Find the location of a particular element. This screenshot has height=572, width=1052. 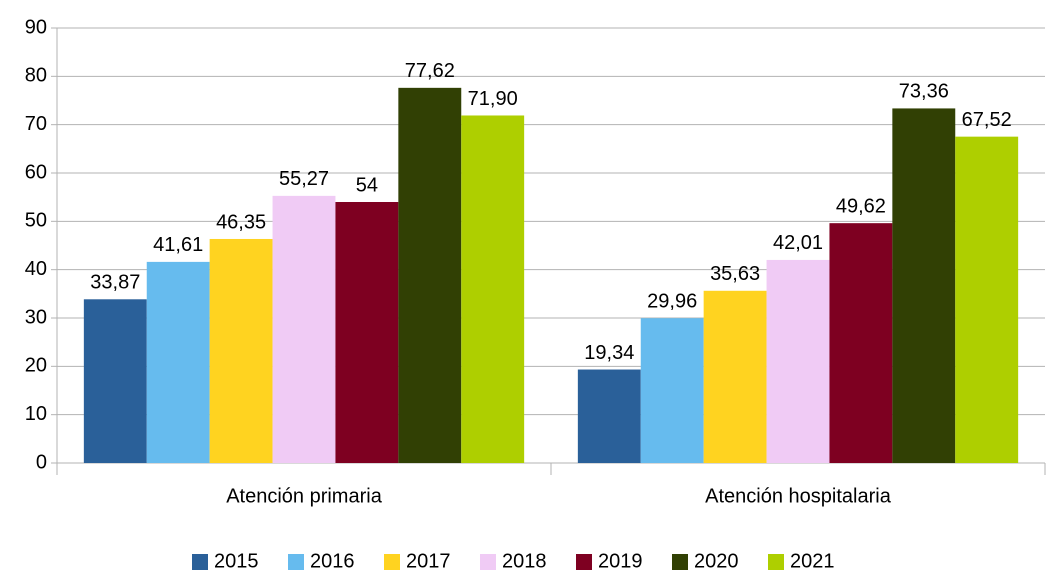

value-label: 35,63 is located at coordinates (735, 274).